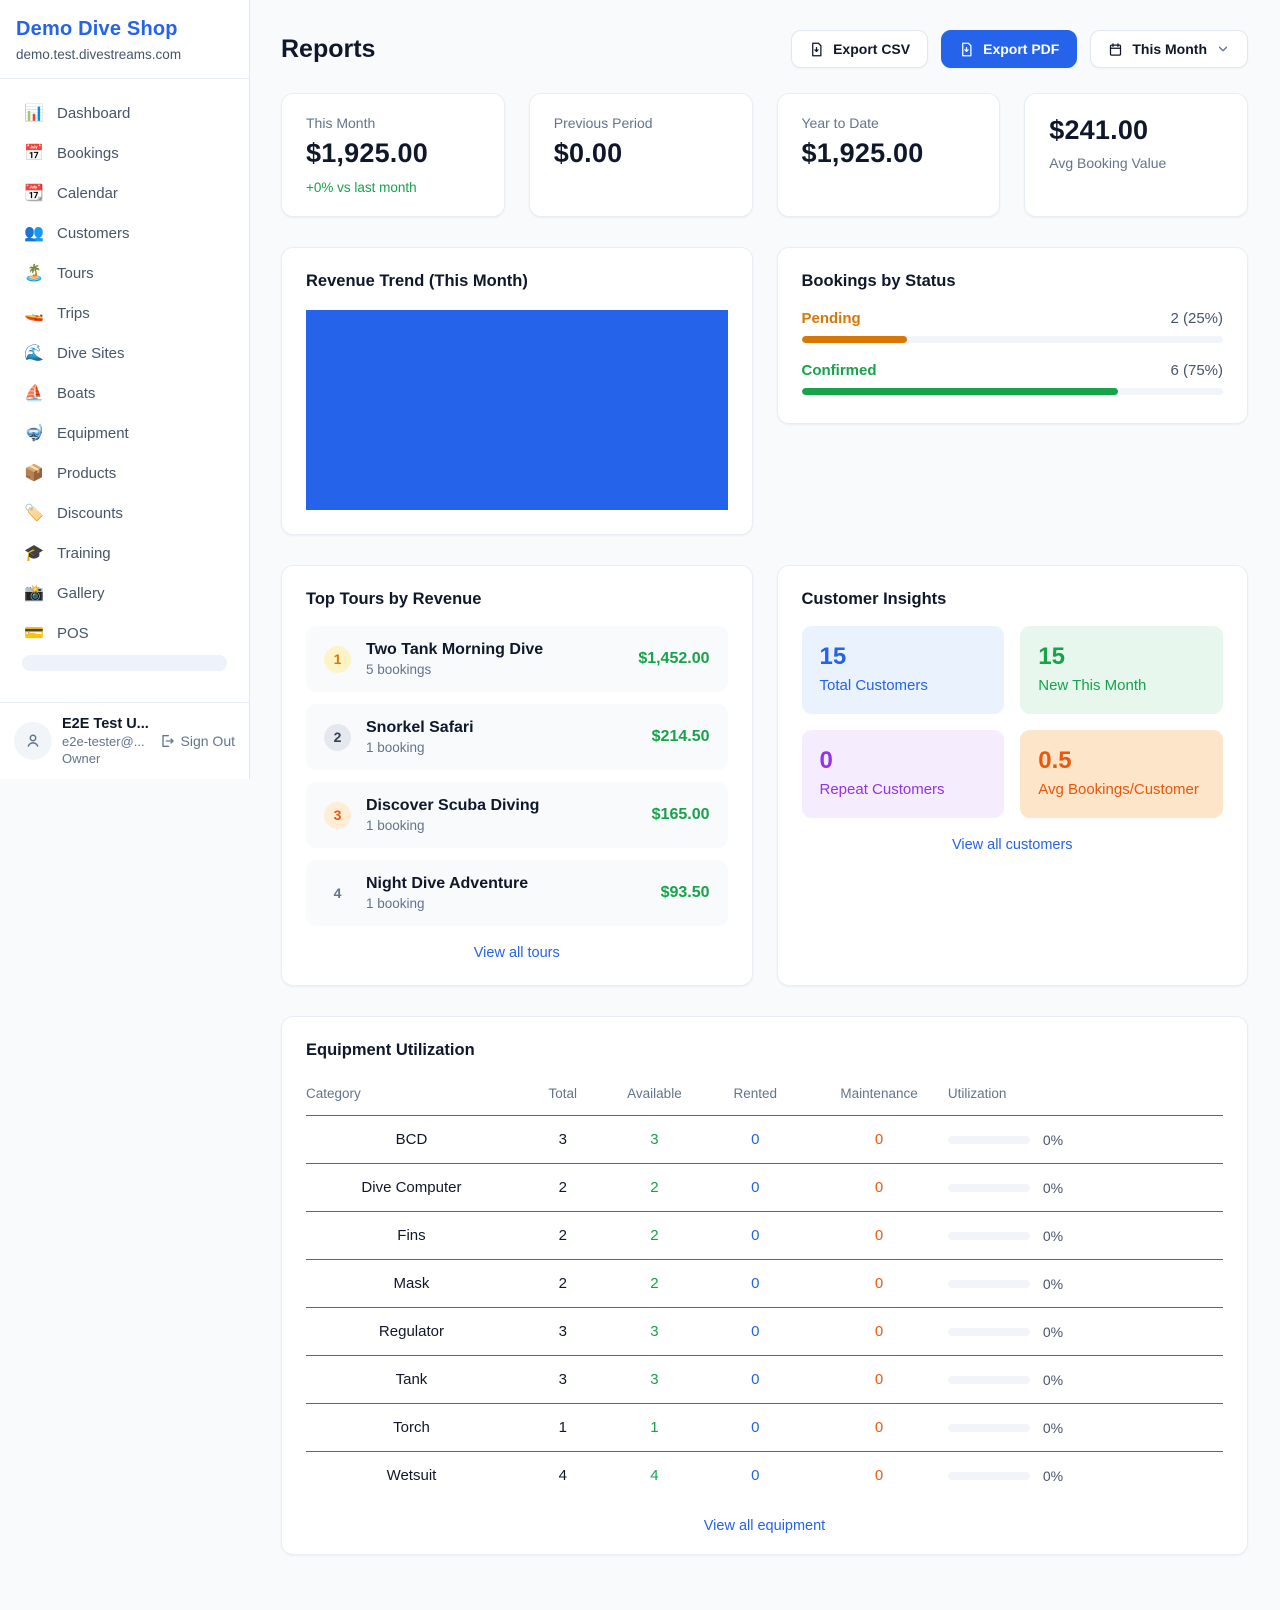 The width and height of the screenshot is (1280, 1610). I want to click on sidebar-item-label: Training, so click(84, 553).